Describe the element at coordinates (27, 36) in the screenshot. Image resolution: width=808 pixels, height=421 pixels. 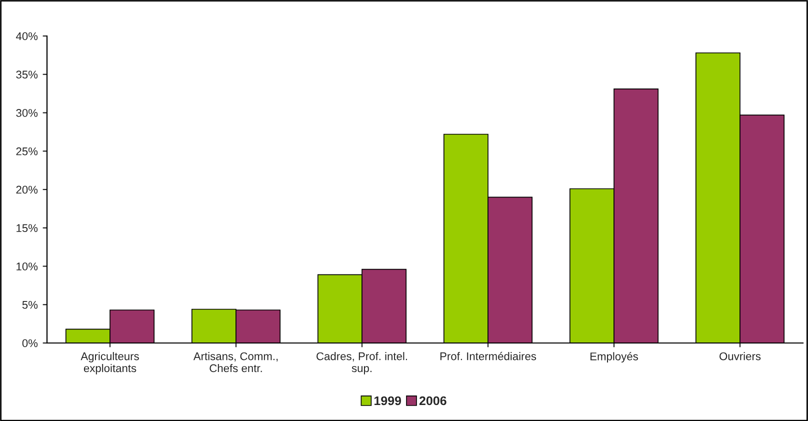
I see `y-tick-label: 40%` at that location.